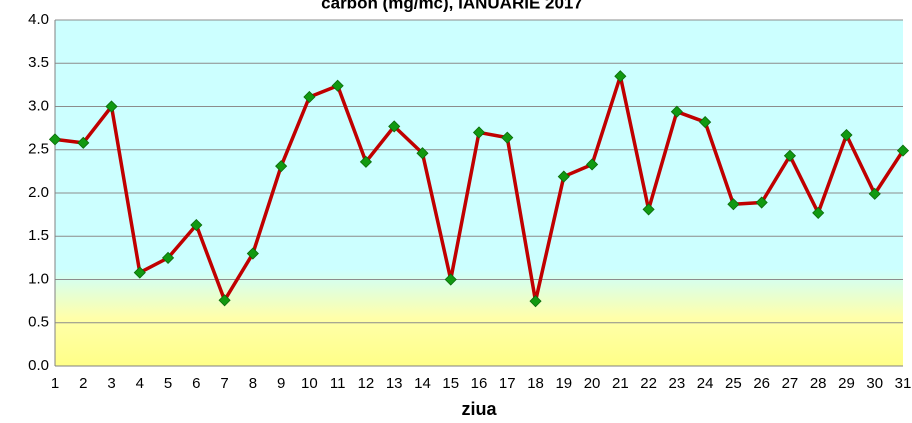 The width and height of the screenshot is (912, 423). Describe the element at coordinates (450, 383) in the screenshot. I see `x-tick-label: 15` at that location.